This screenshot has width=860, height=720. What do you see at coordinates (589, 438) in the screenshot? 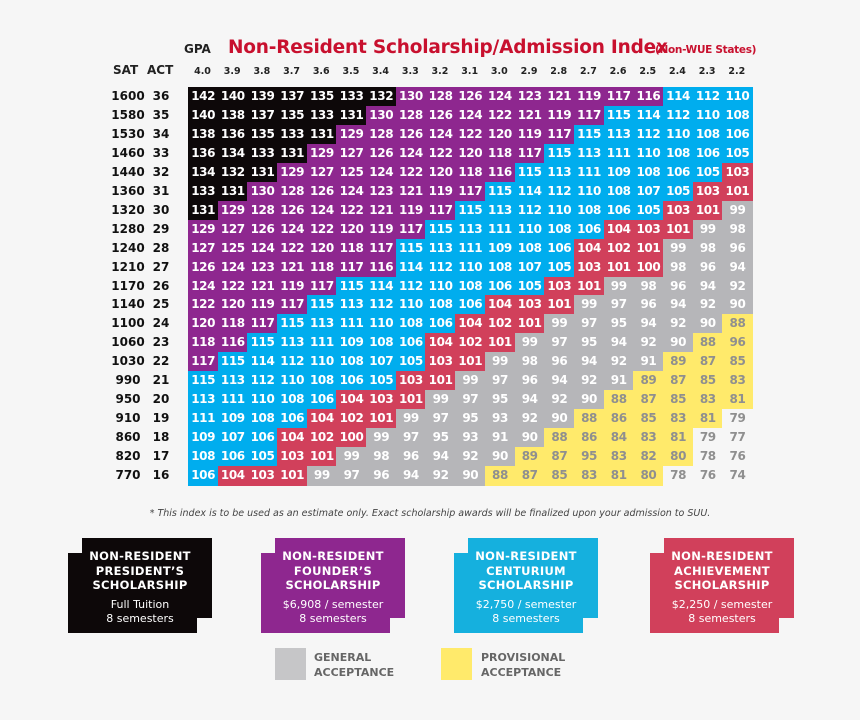
I see `index-cell: 86` at bounding box center [589, 438].